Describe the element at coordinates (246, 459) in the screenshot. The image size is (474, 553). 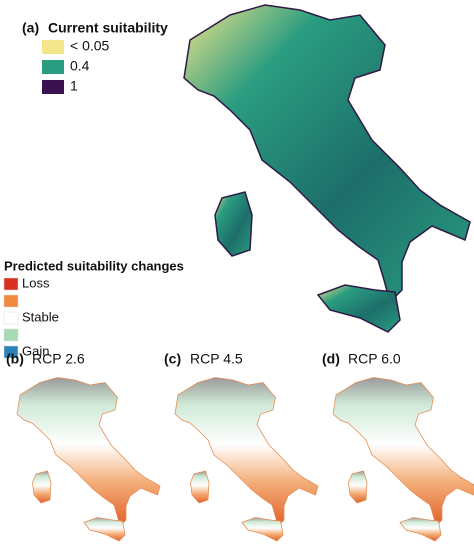
I see `italy-map-c` at that location.